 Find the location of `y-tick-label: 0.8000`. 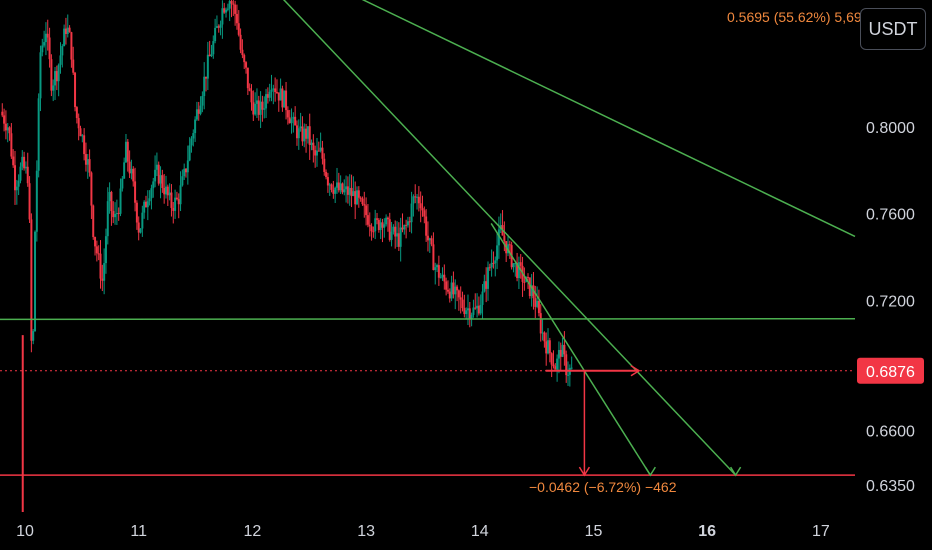

y-tick-label: 0.8000 is located at coordinates (890, 128).